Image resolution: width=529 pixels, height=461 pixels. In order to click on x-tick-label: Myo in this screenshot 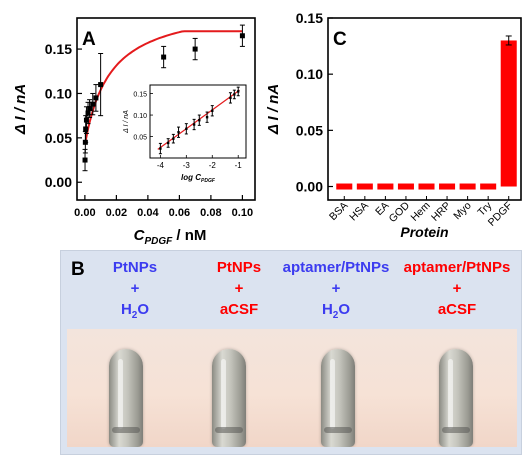, I will do `click(462, 211)`.